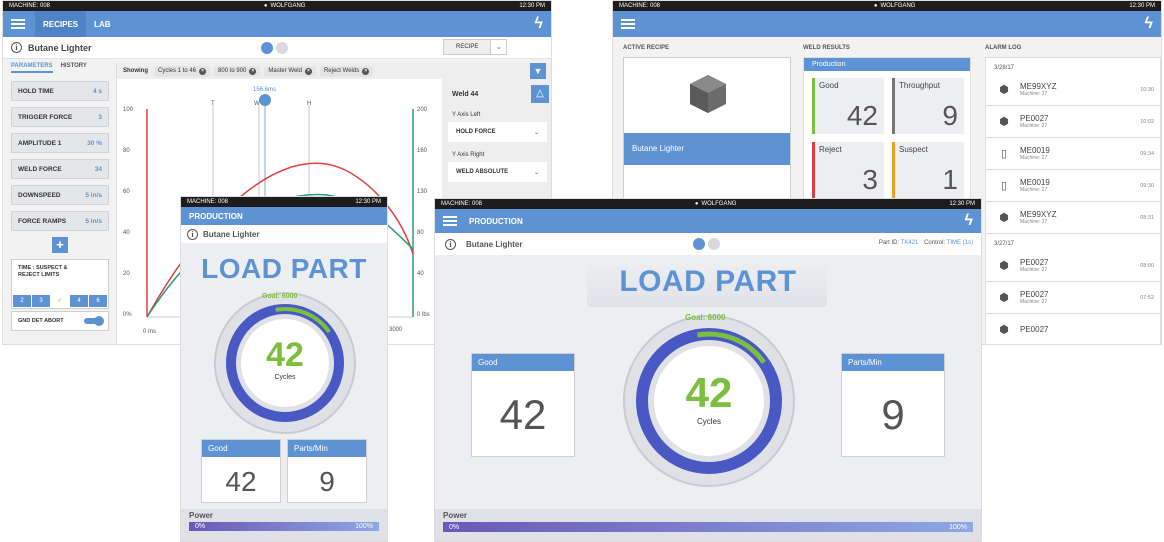 The image size is (1164, 542). Describe the element at coordinates (958, 527) in the screenshot. I see `power-max: 100%` at that location.